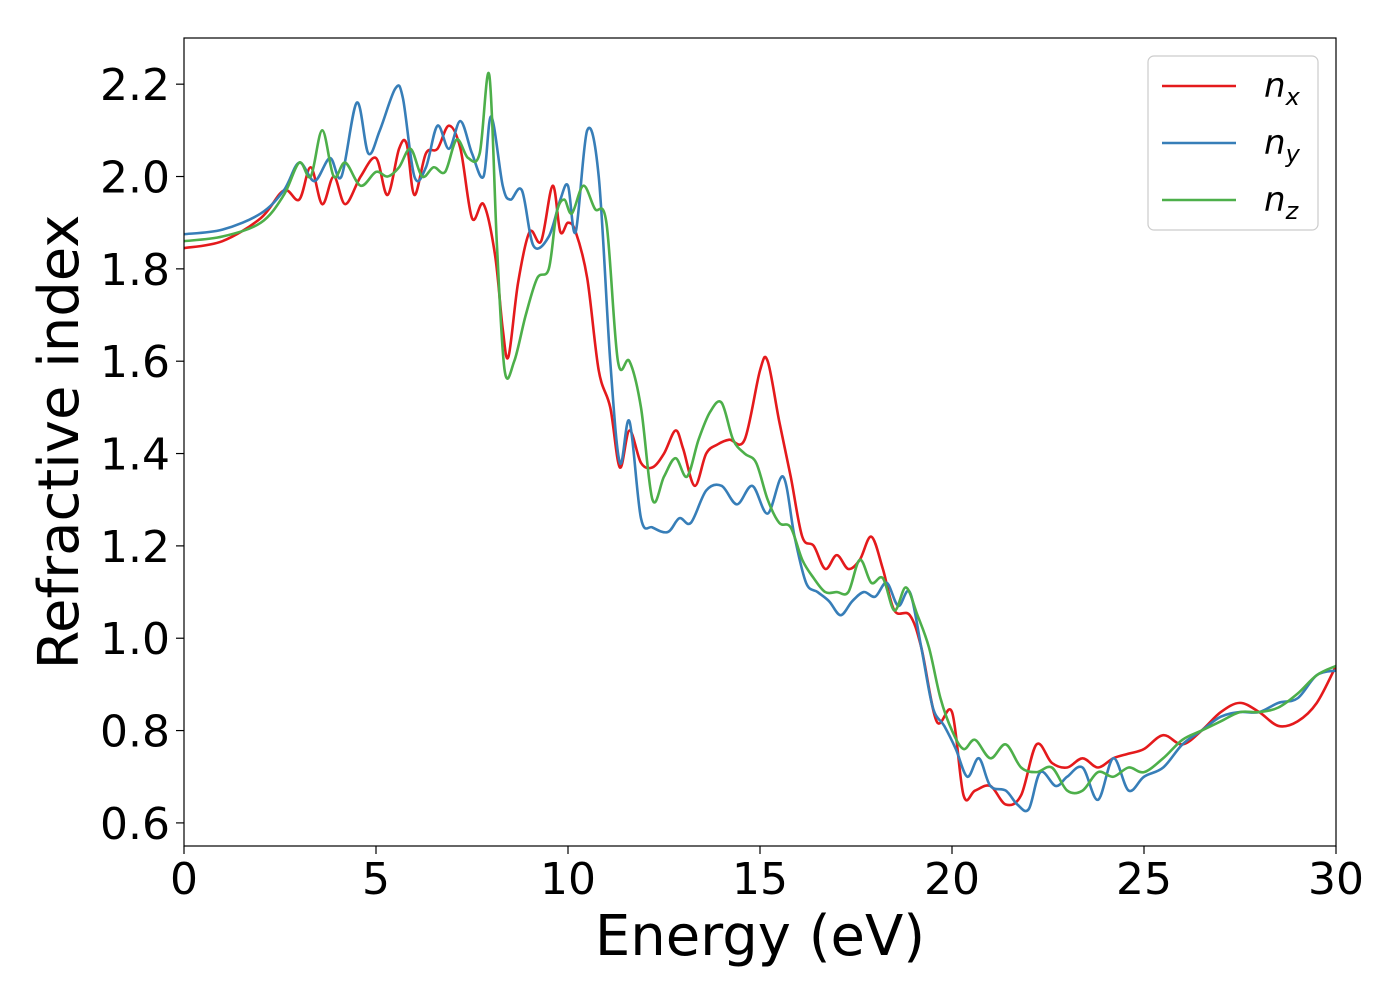 The width and height of the screenshot is (1400, 1000). Describe the element at coordinates (135, 732) in the screenshot. I see `y-tick-label: 0.8` at that location.